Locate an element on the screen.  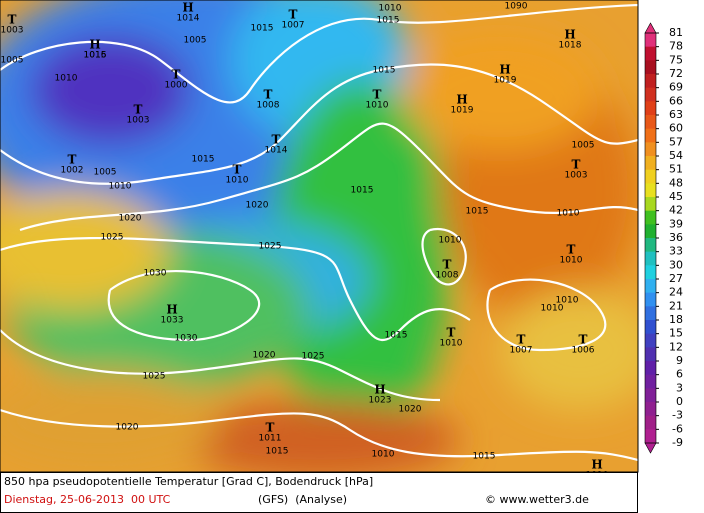
pressure-center-value: 1002 is located at coordinates (72, 171).